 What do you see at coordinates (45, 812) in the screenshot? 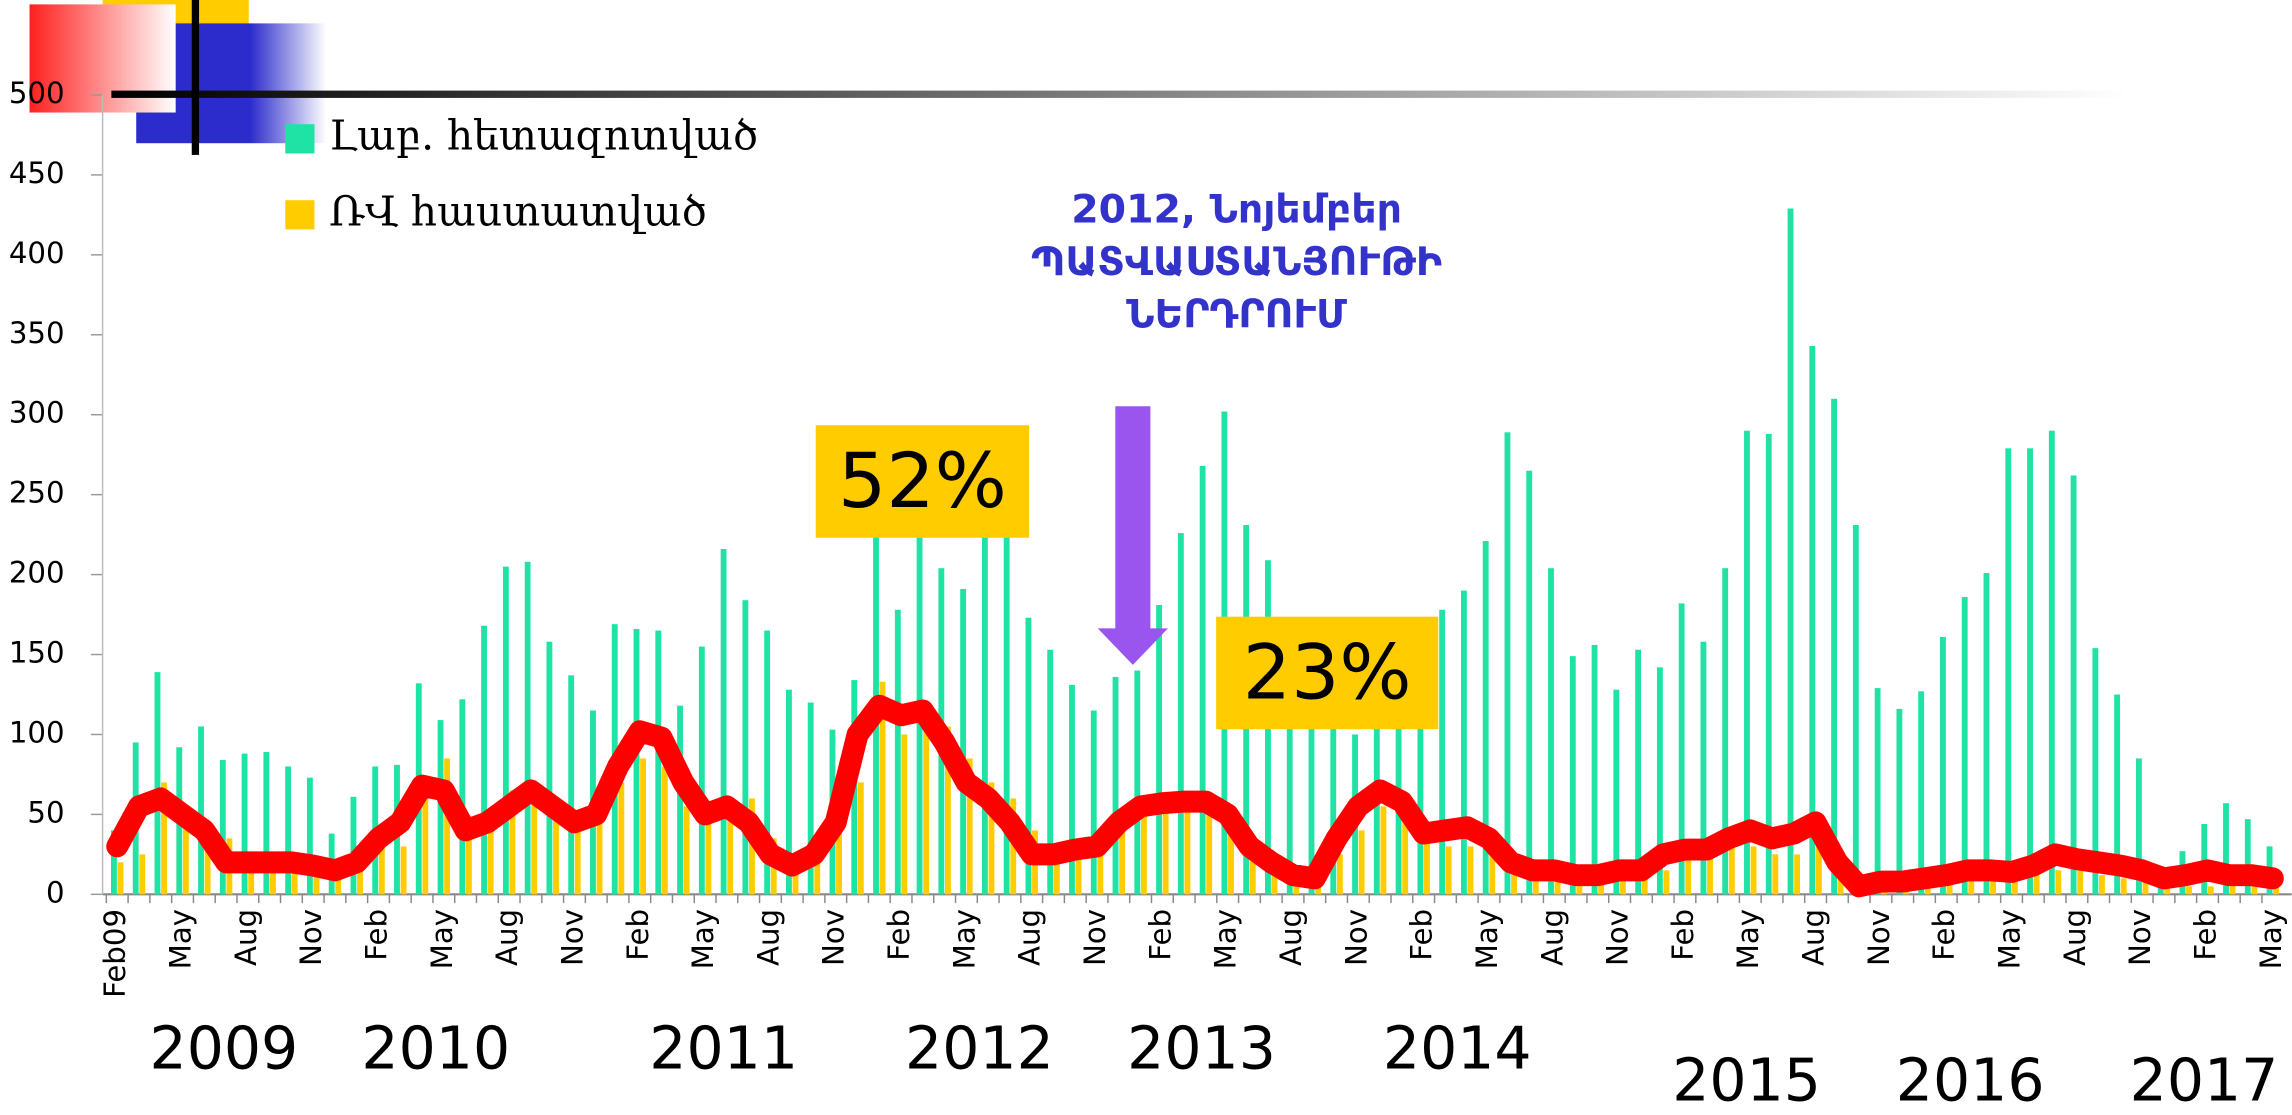
I see `y-tick-label: 50` at bounding box center [45, 812].